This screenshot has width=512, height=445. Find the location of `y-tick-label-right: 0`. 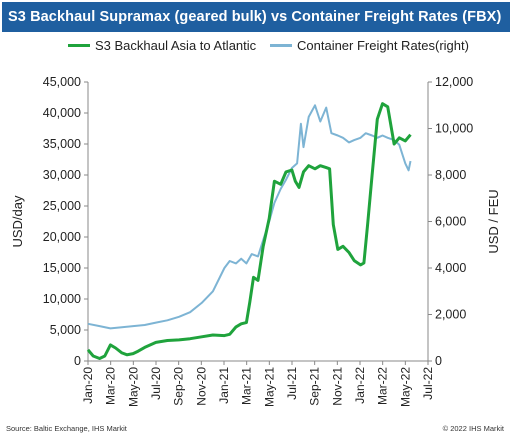

y-tick-label-right: 0 is located at coordinates (438, 361).